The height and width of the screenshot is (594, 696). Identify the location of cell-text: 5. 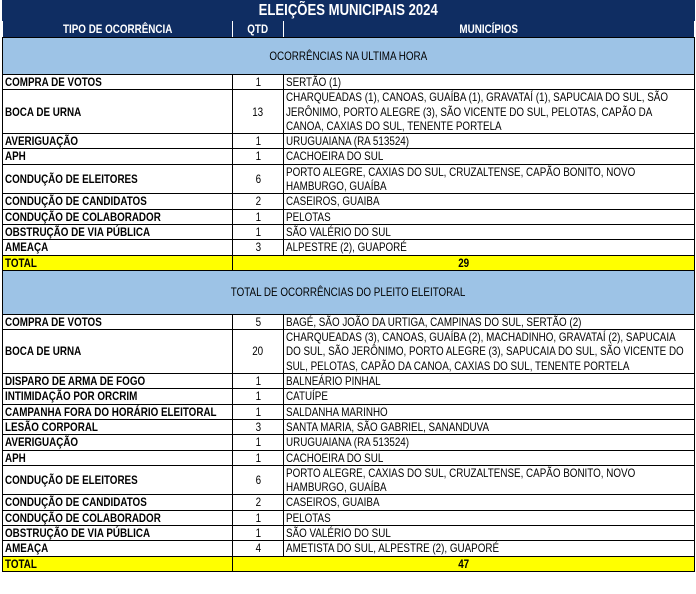
(258, 321).